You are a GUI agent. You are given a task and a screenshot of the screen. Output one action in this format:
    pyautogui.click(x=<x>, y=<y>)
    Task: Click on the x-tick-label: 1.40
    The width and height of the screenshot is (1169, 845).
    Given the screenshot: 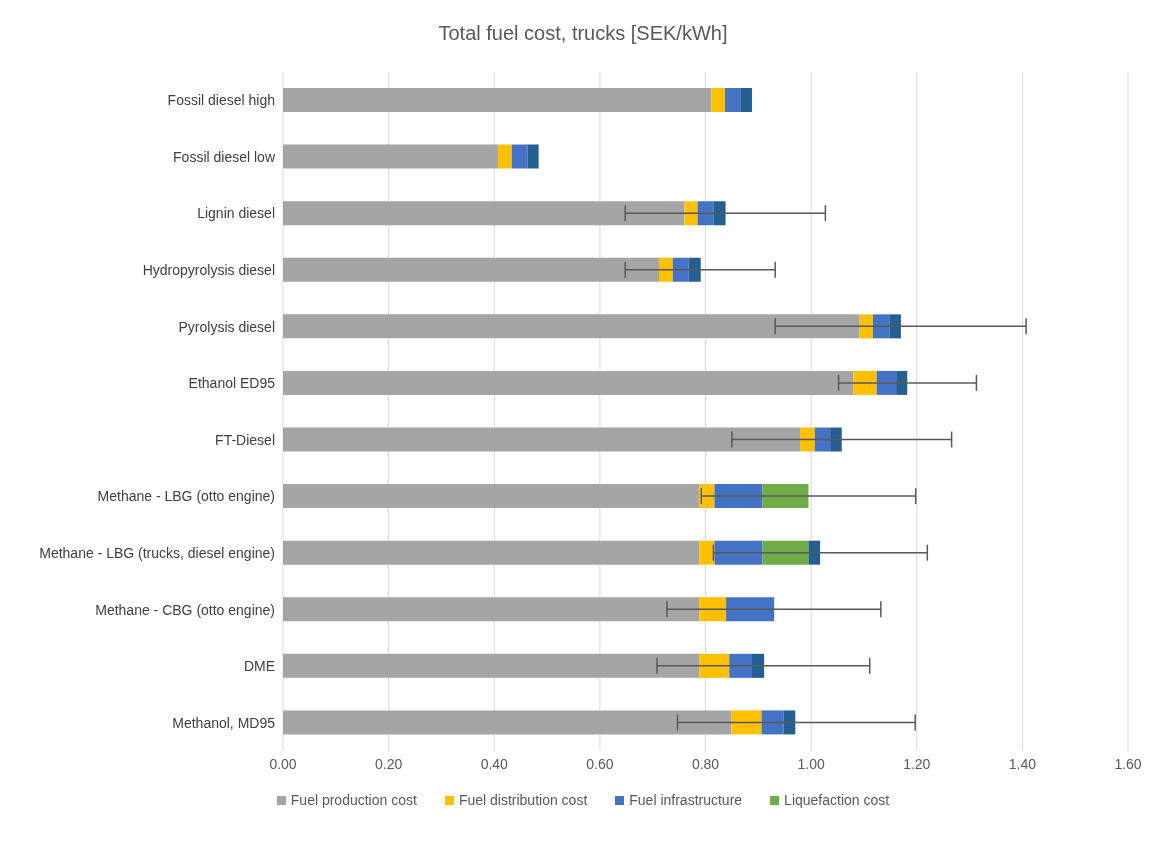 What is the action you would take?
    pyautogui.click(x=1022, y=763)
    